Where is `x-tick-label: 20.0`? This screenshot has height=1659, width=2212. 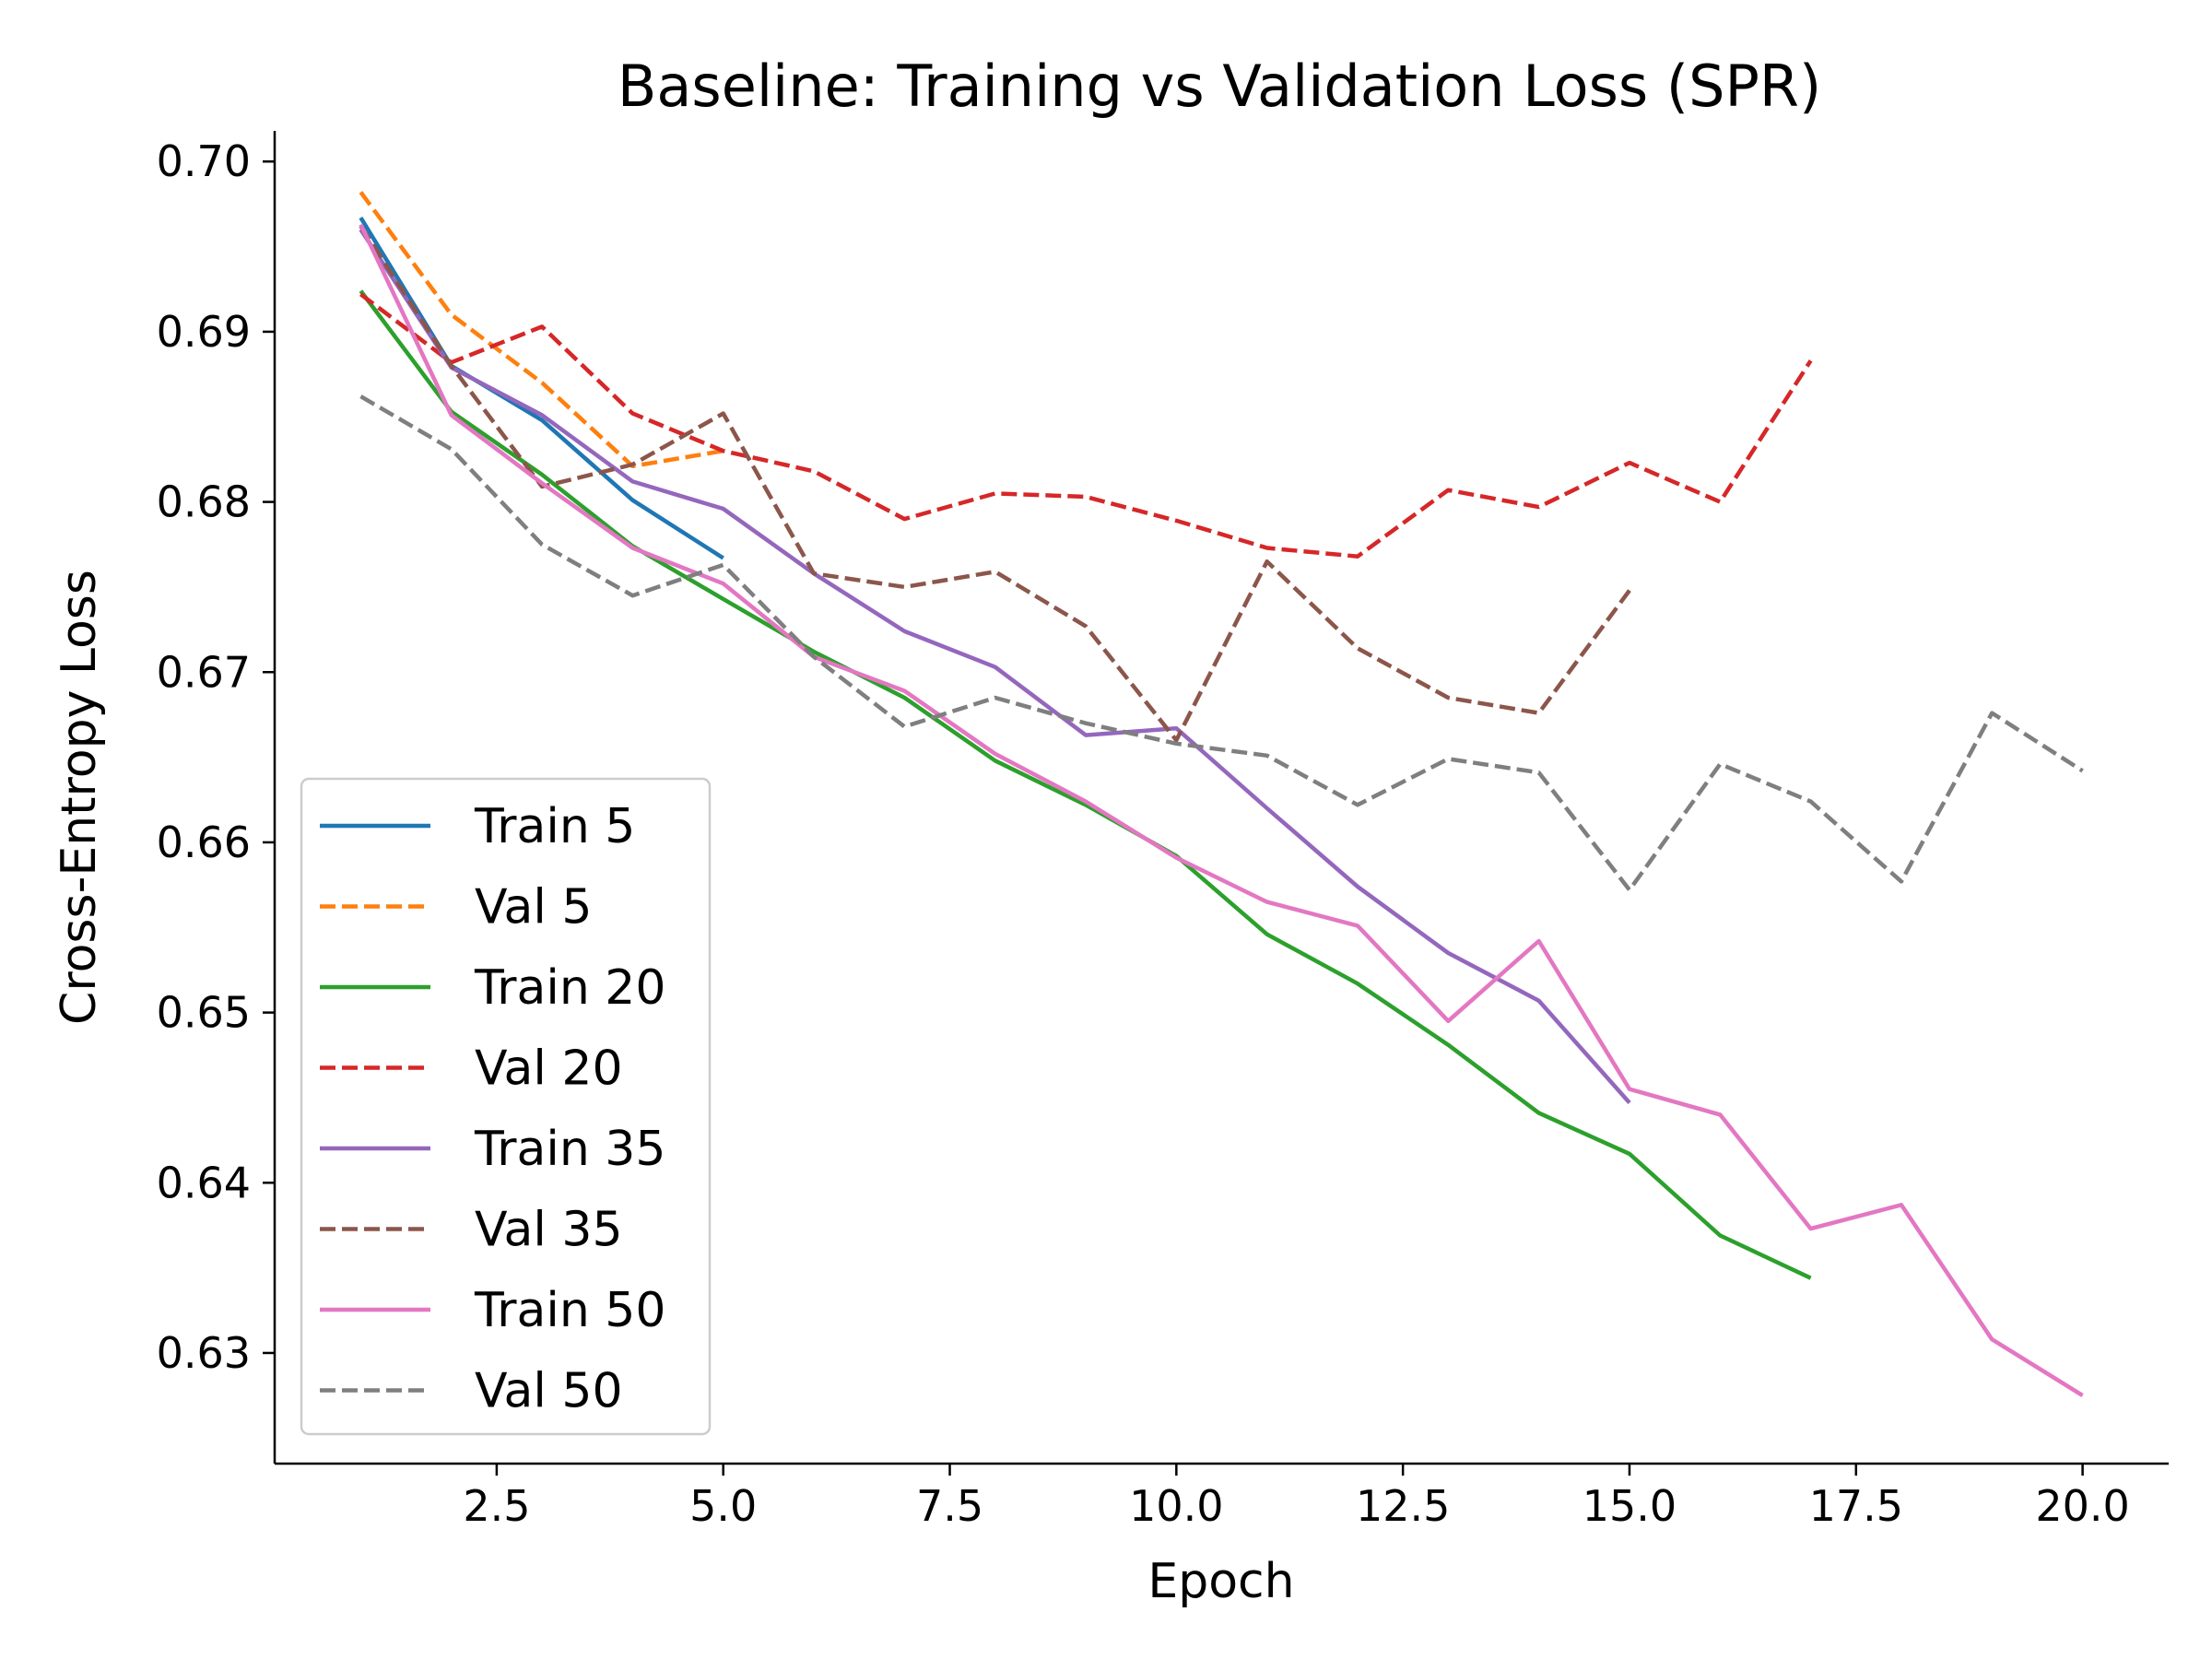 x-tick-label: 20.0 is located at coordinates (2082, 1506).